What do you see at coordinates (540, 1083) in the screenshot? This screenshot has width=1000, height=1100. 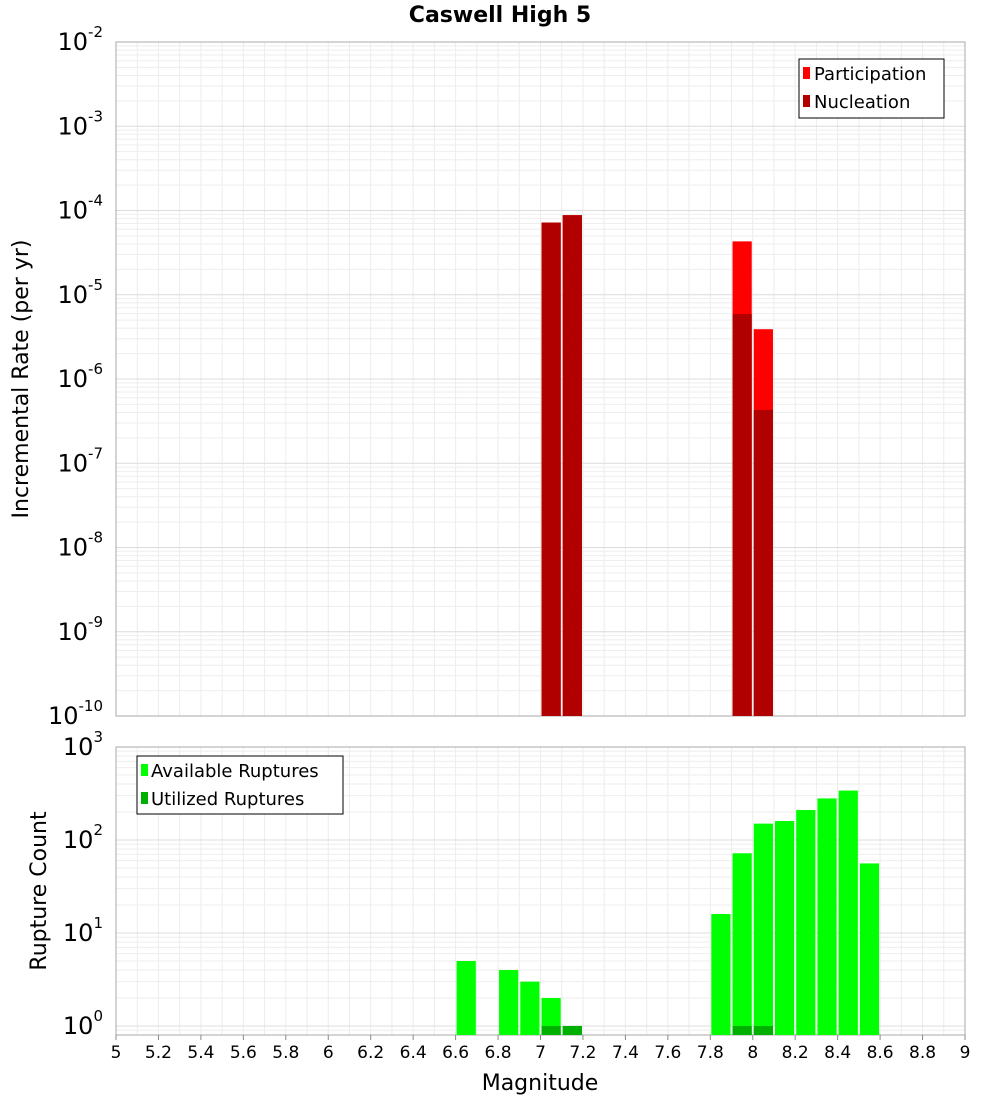 I see `x-axis-label: Magnitude` at bounding box center [540, 1083].